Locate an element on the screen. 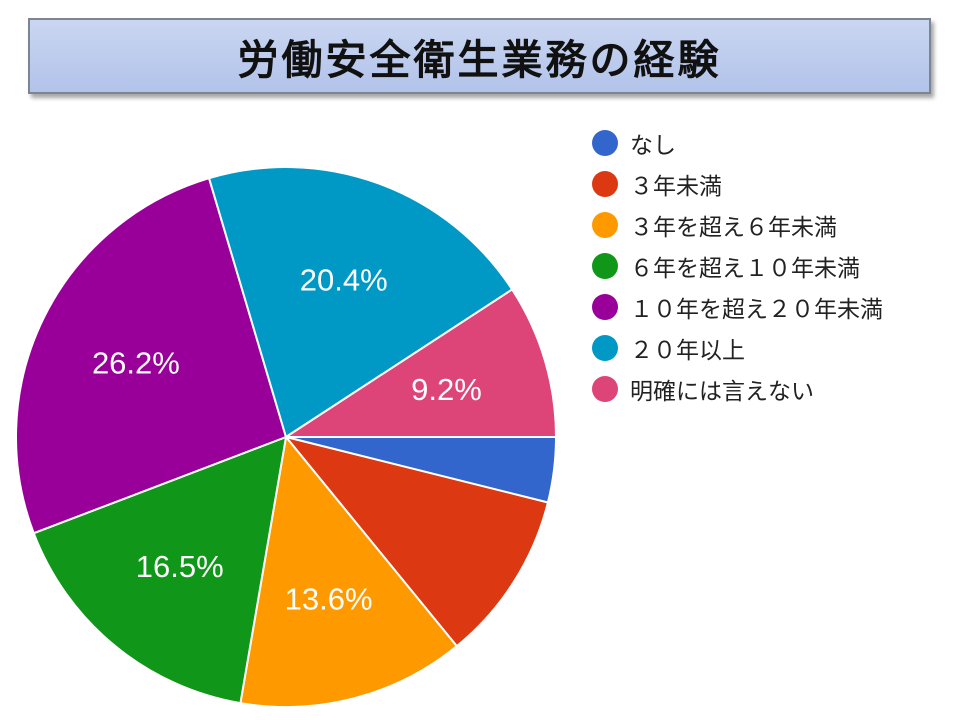 Image resolution: width=960 pixels, height=720 pixels. title-banner: 労働安全衛生業務の経験 is located at coordinates (479, 56).